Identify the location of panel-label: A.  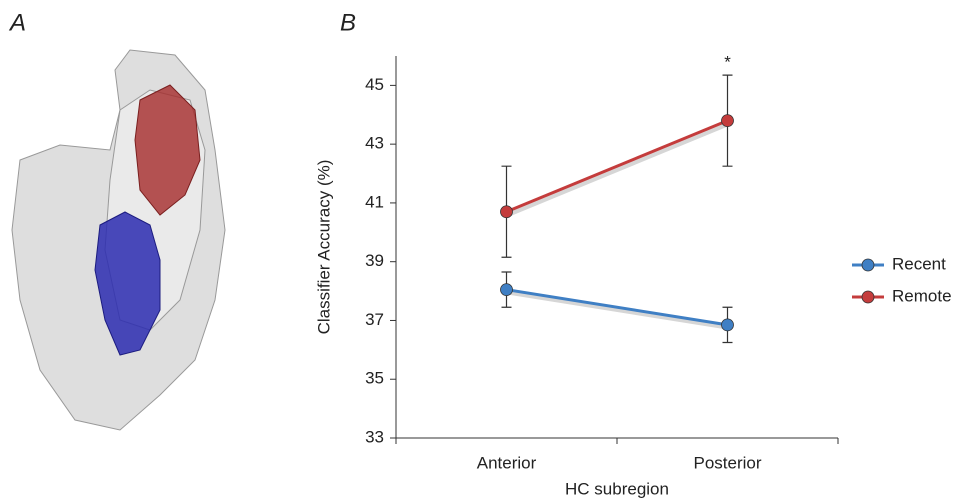
(17, 22).